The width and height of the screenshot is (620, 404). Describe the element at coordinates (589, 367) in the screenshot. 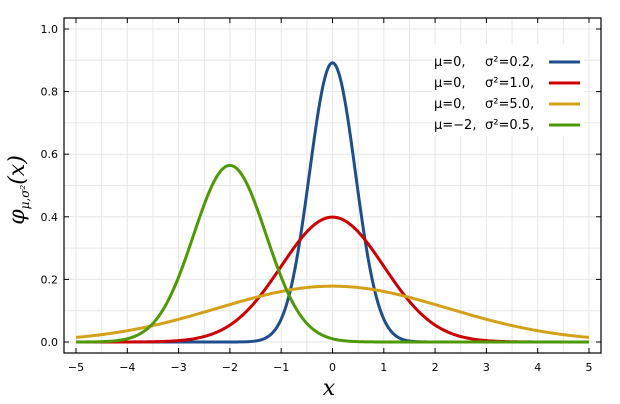

I see `x-tick-label: 5` at that location.